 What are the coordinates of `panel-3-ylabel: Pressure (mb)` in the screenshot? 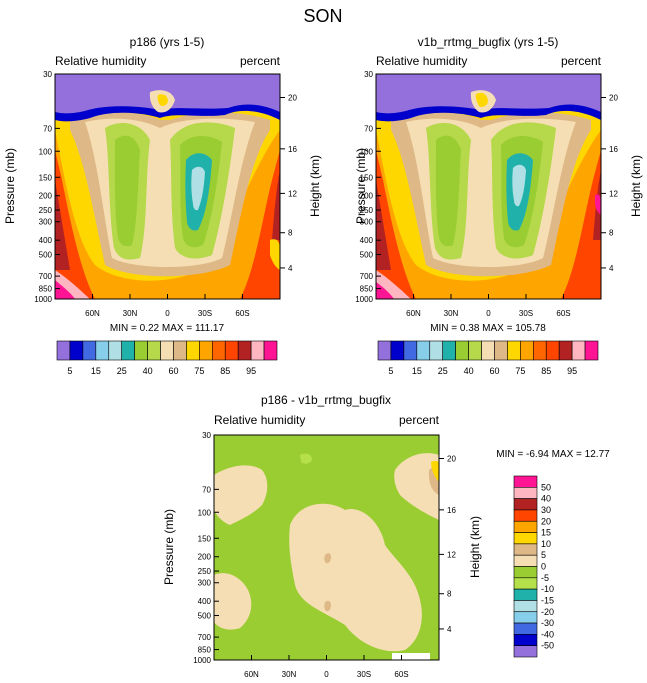 It's located at (169, 547).